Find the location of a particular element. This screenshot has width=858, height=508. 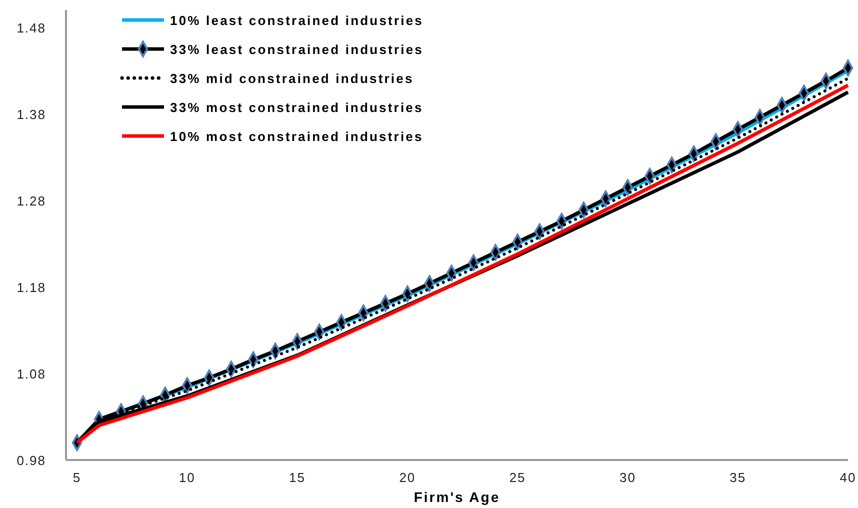

x-tick-label: 30 is located at coordinates (627, 477).